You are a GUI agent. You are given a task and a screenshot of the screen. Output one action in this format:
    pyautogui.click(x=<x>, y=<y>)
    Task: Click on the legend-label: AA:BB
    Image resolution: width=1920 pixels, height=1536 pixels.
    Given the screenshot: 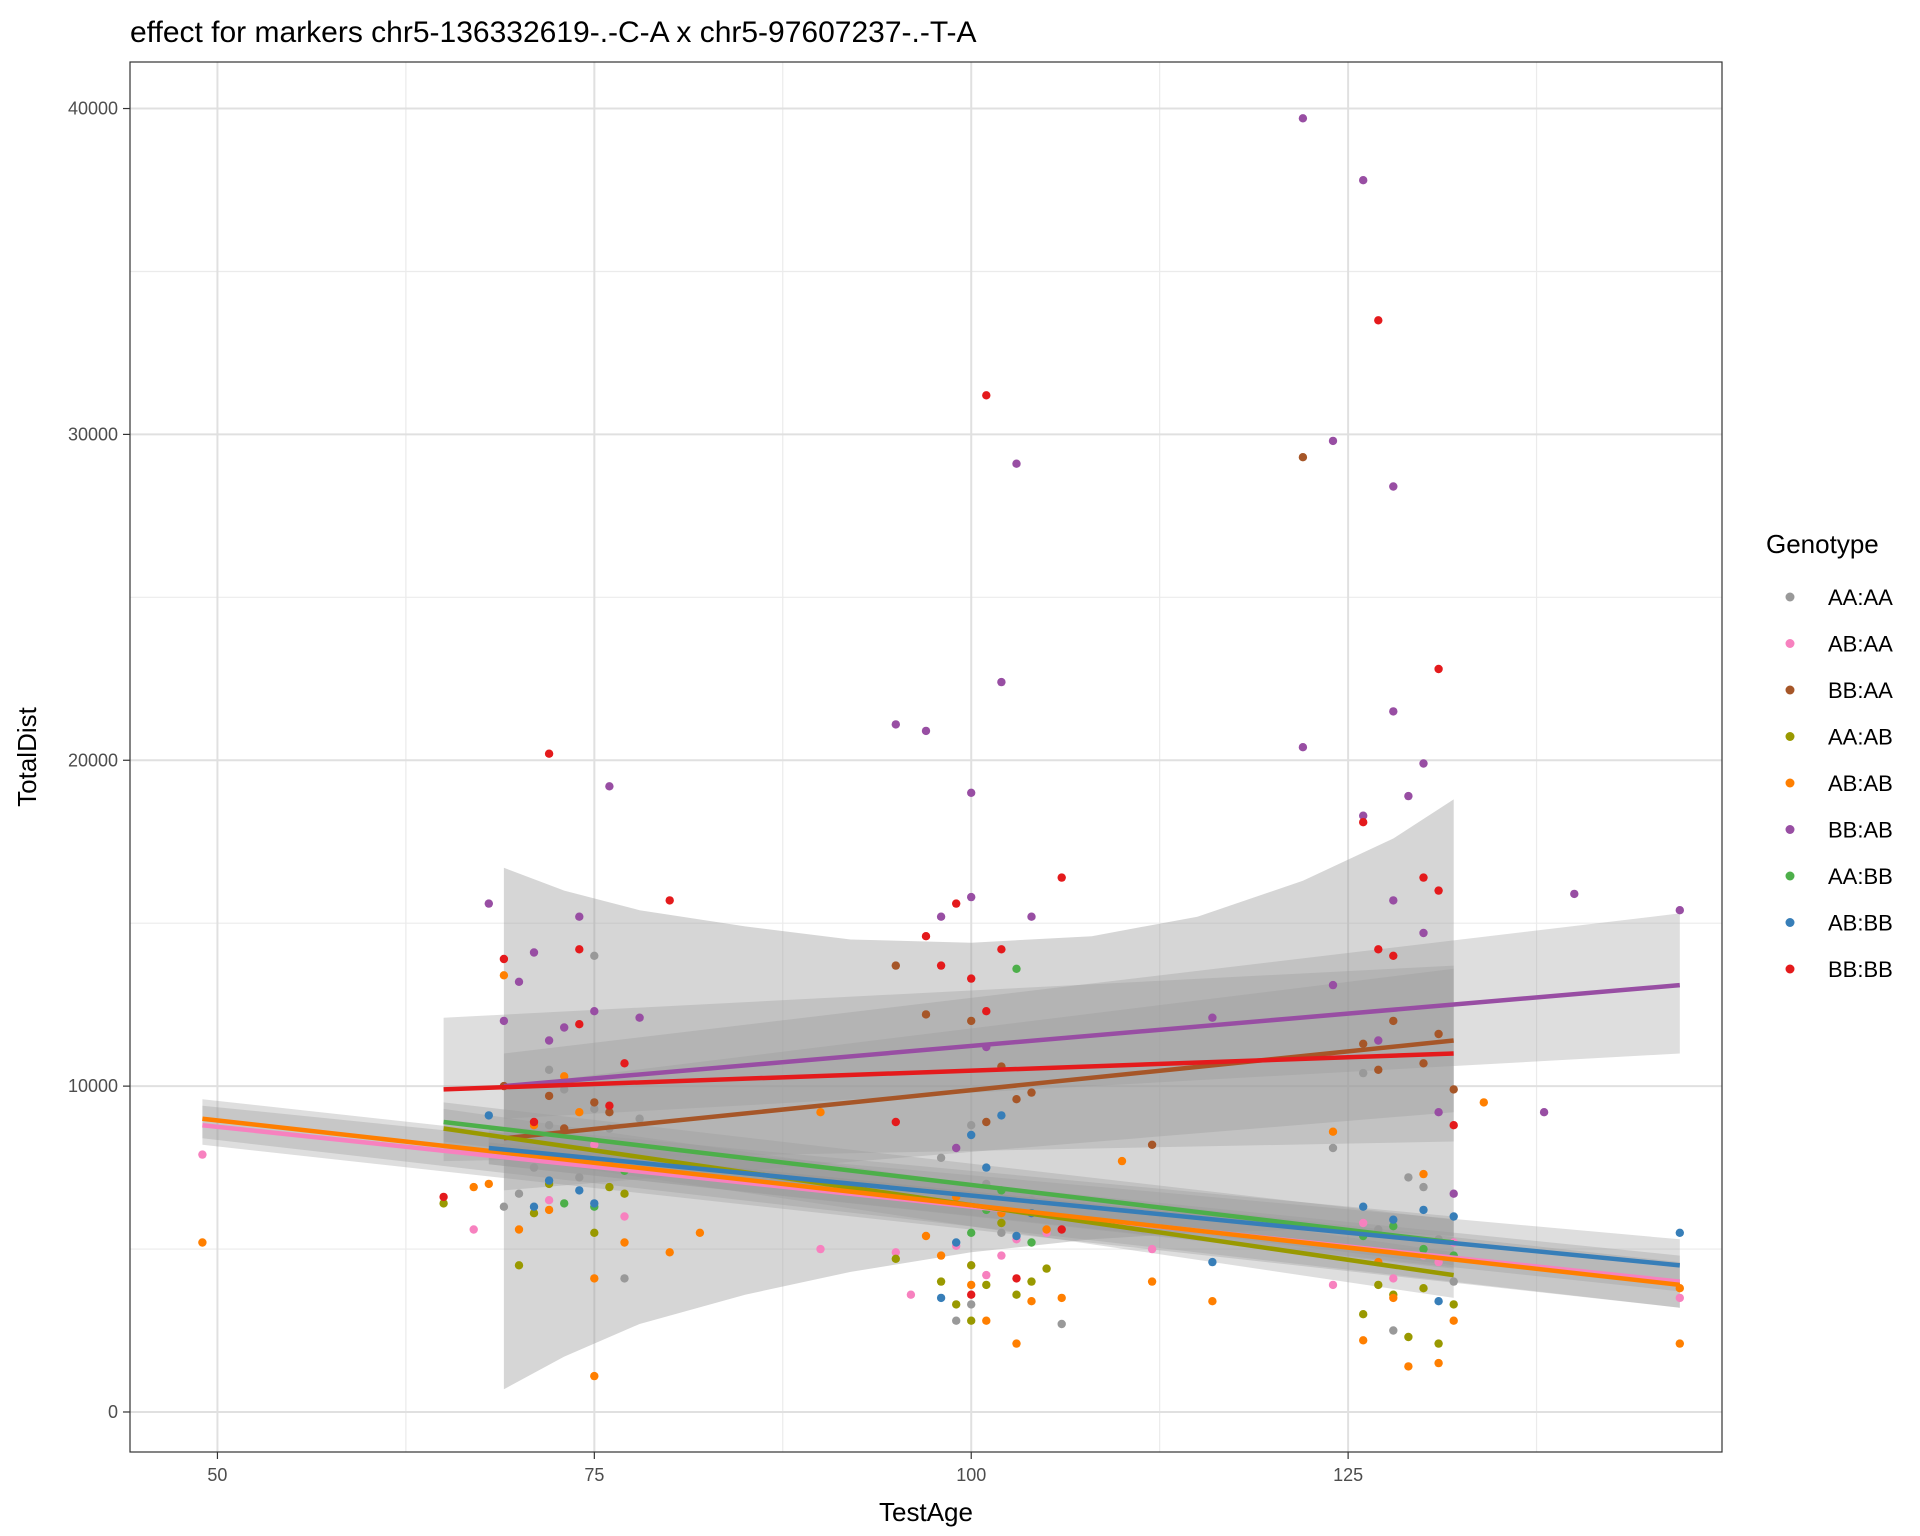 What is the action you would take?
    pyautogui.click(x=1860, y=876)
    